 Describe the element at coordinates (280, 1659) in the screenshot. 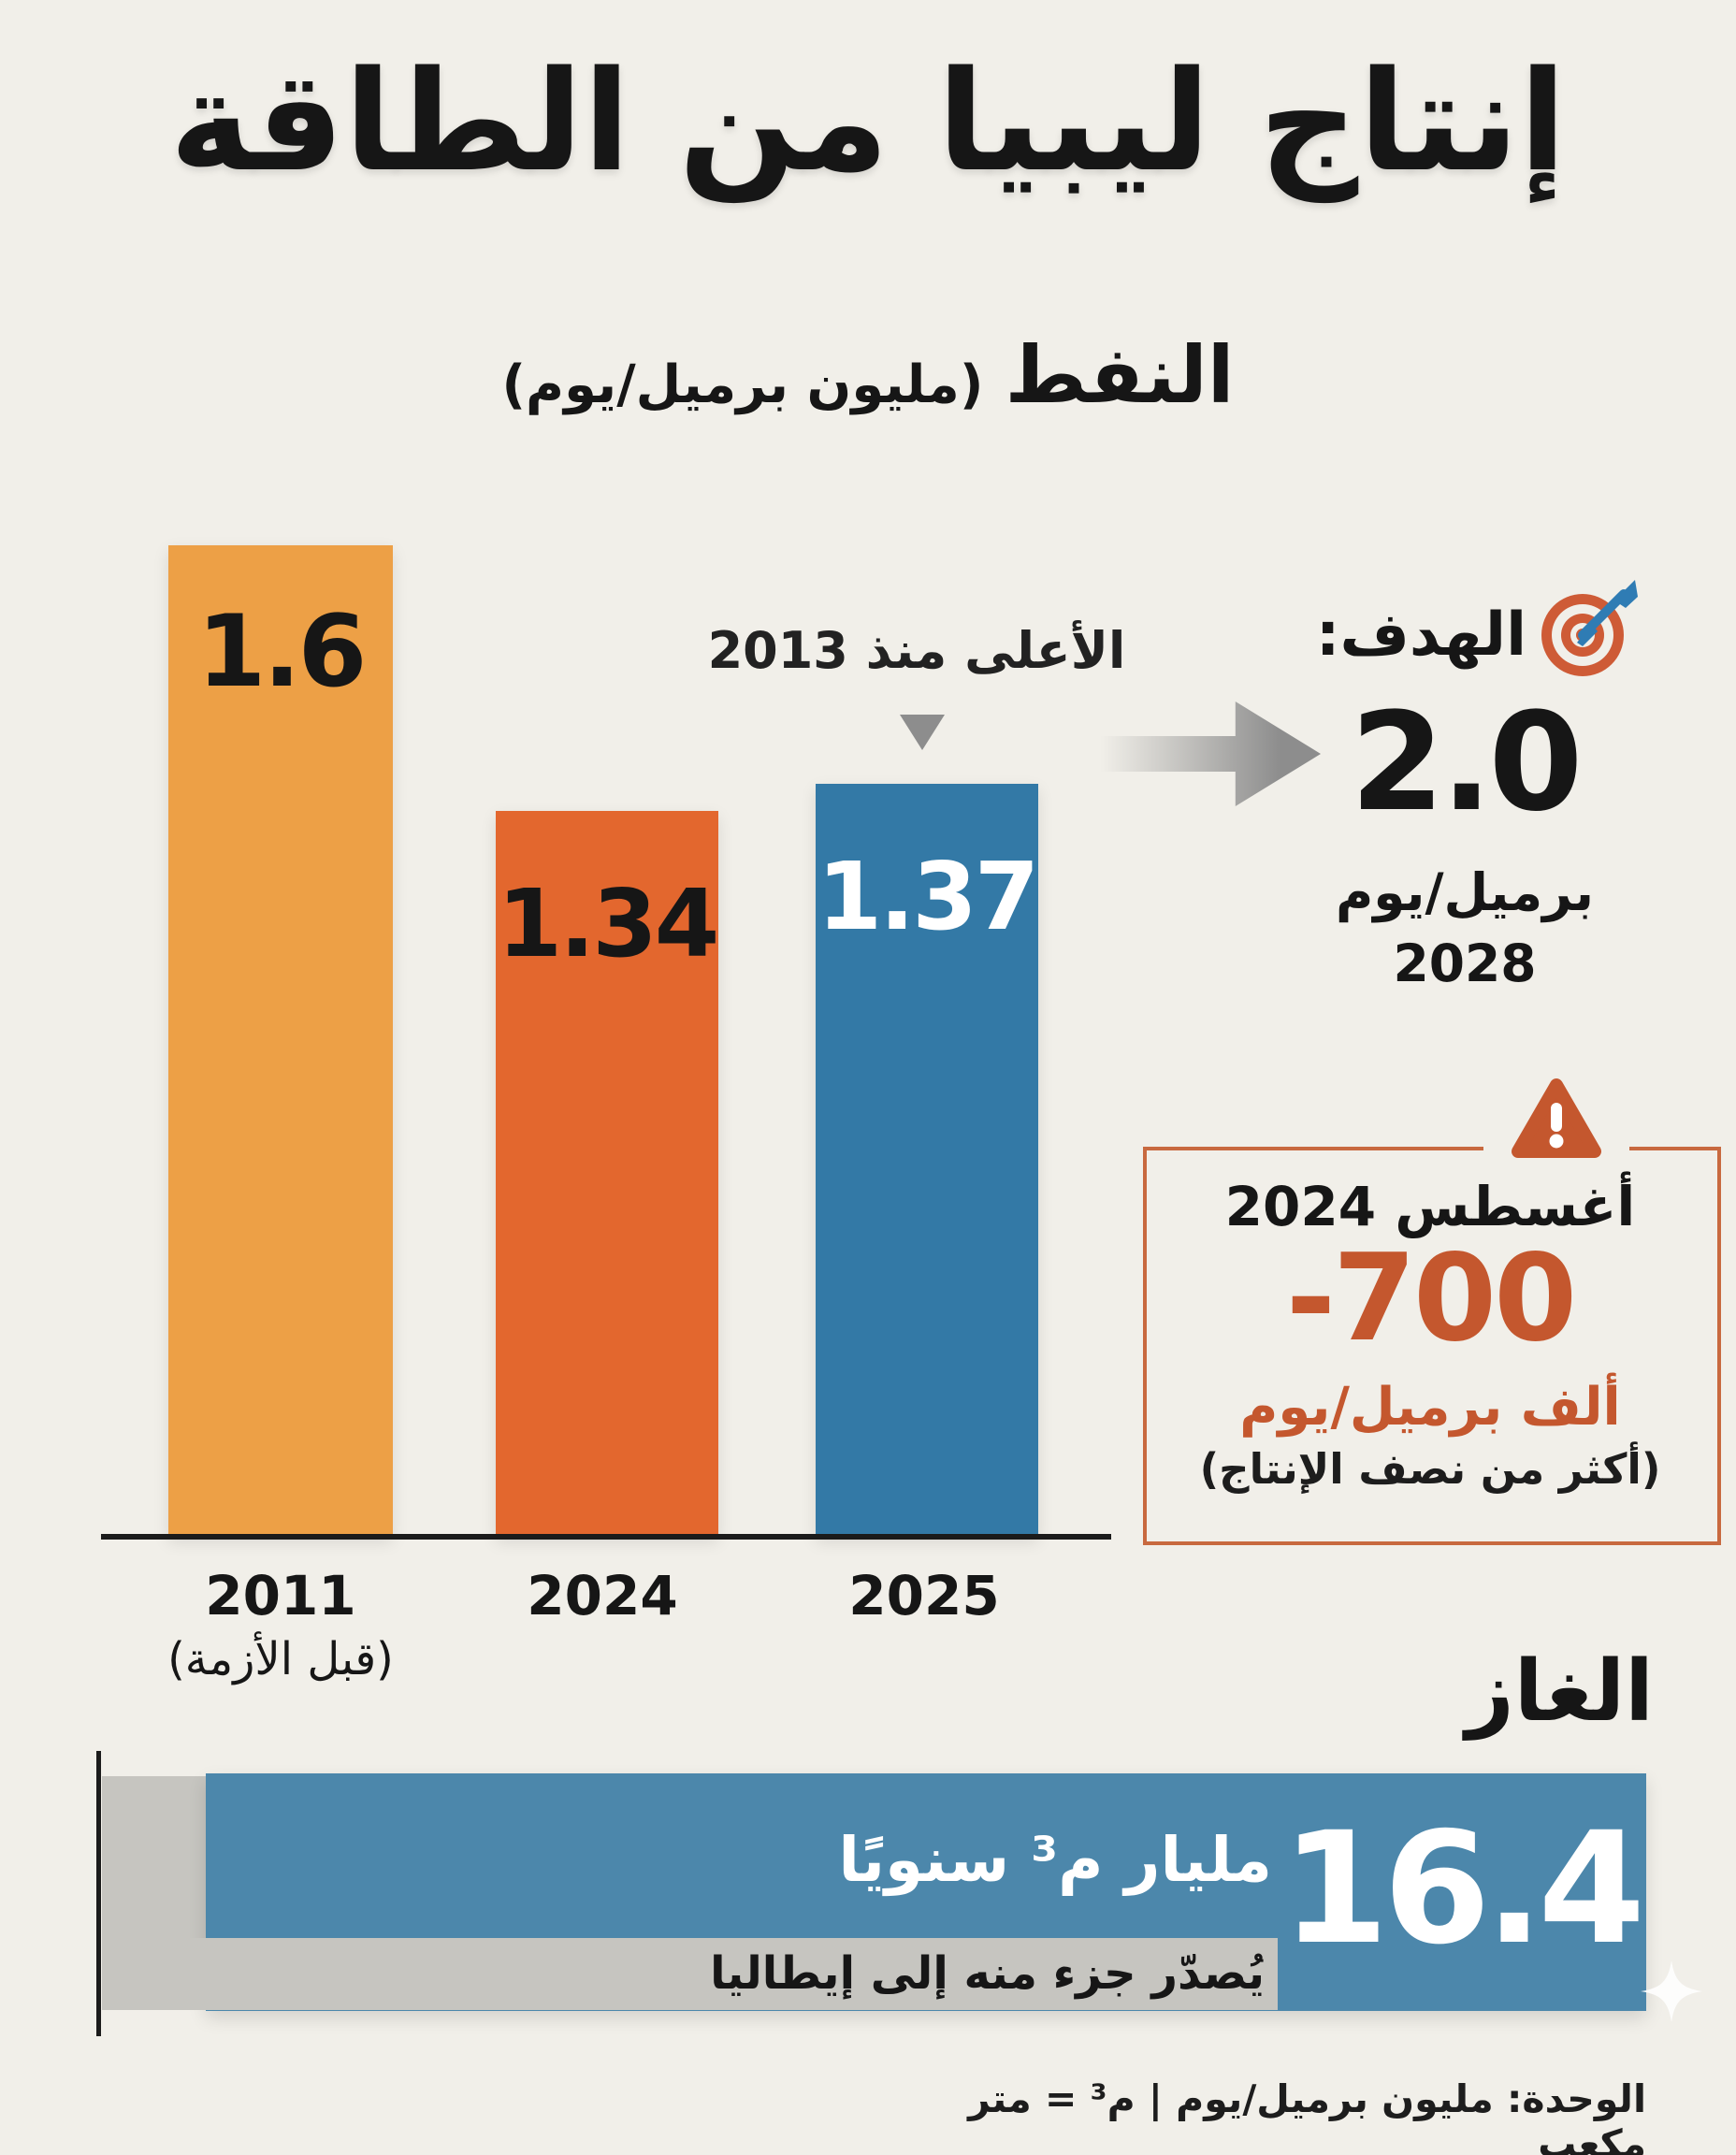

I see `xlabel-2011-note: (قبل الأزمة)` at that location.